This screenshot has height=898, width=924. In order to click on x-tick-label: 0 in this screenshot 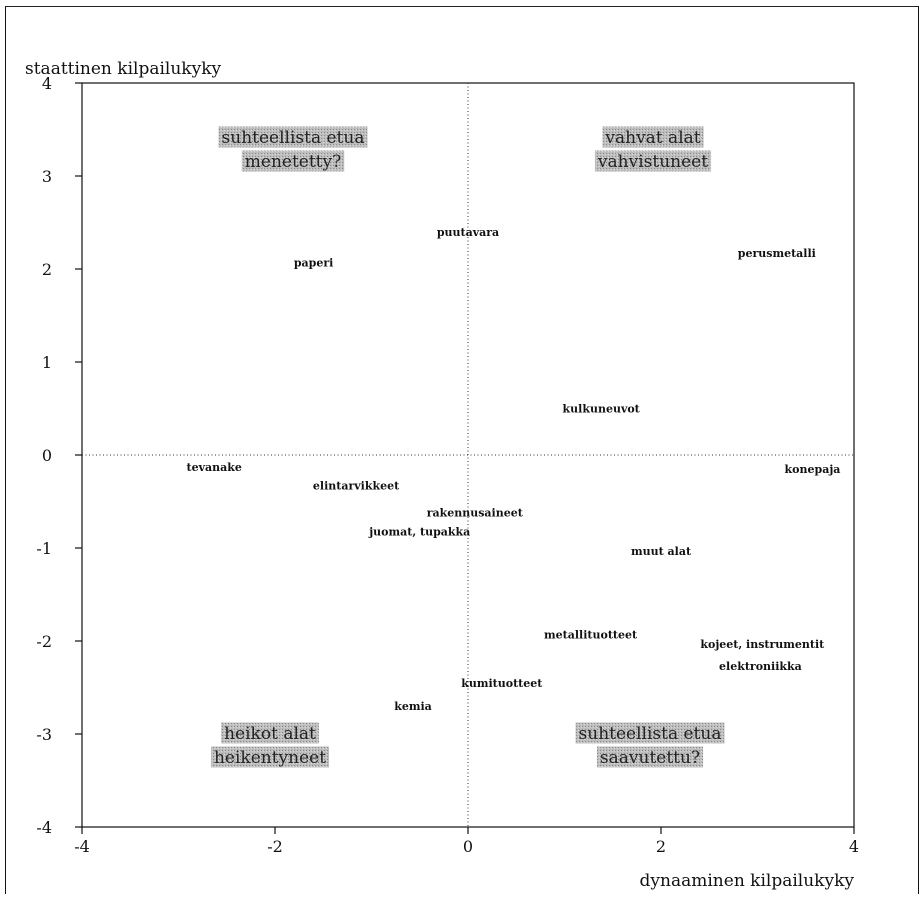, I will do `click(468, 846)`.